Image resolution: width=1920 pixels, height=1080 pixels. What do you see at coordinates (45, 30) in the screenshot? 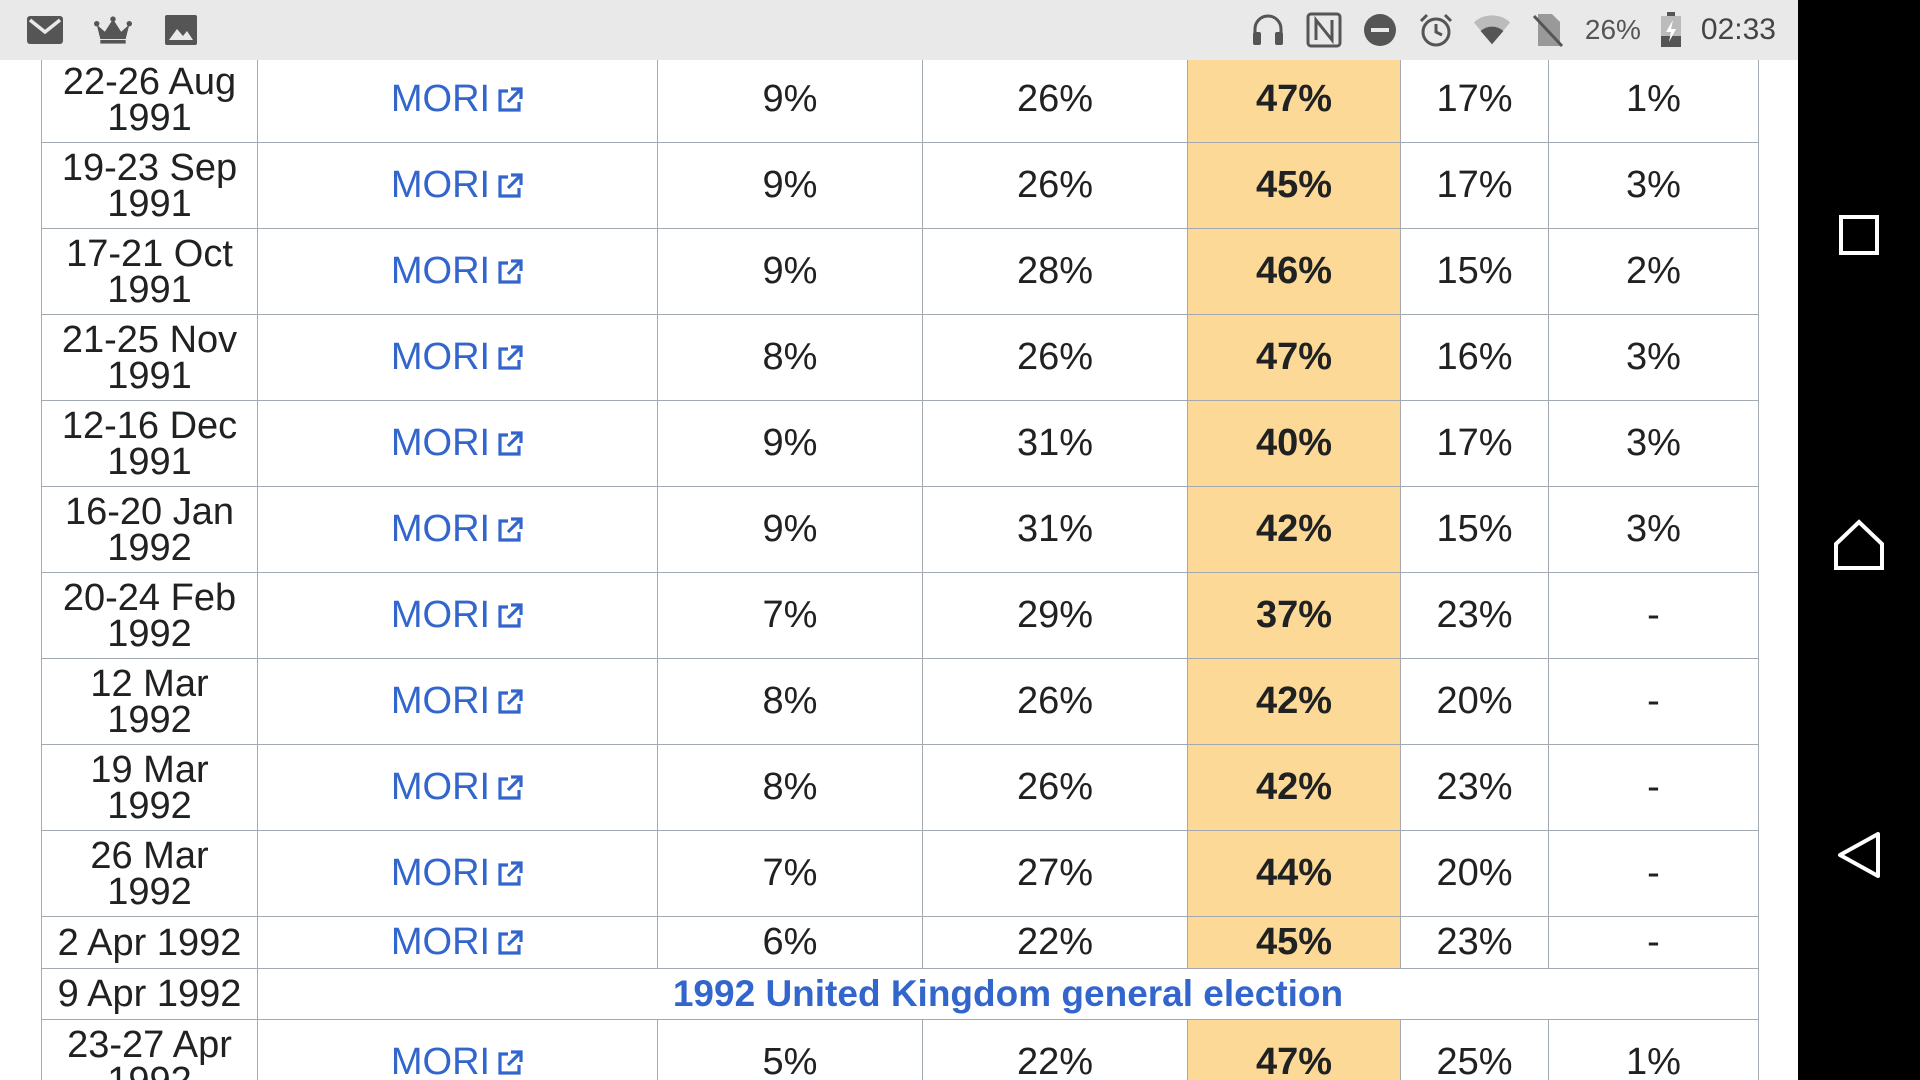
I see `gmail-icon` at bounding box center [45, 30].